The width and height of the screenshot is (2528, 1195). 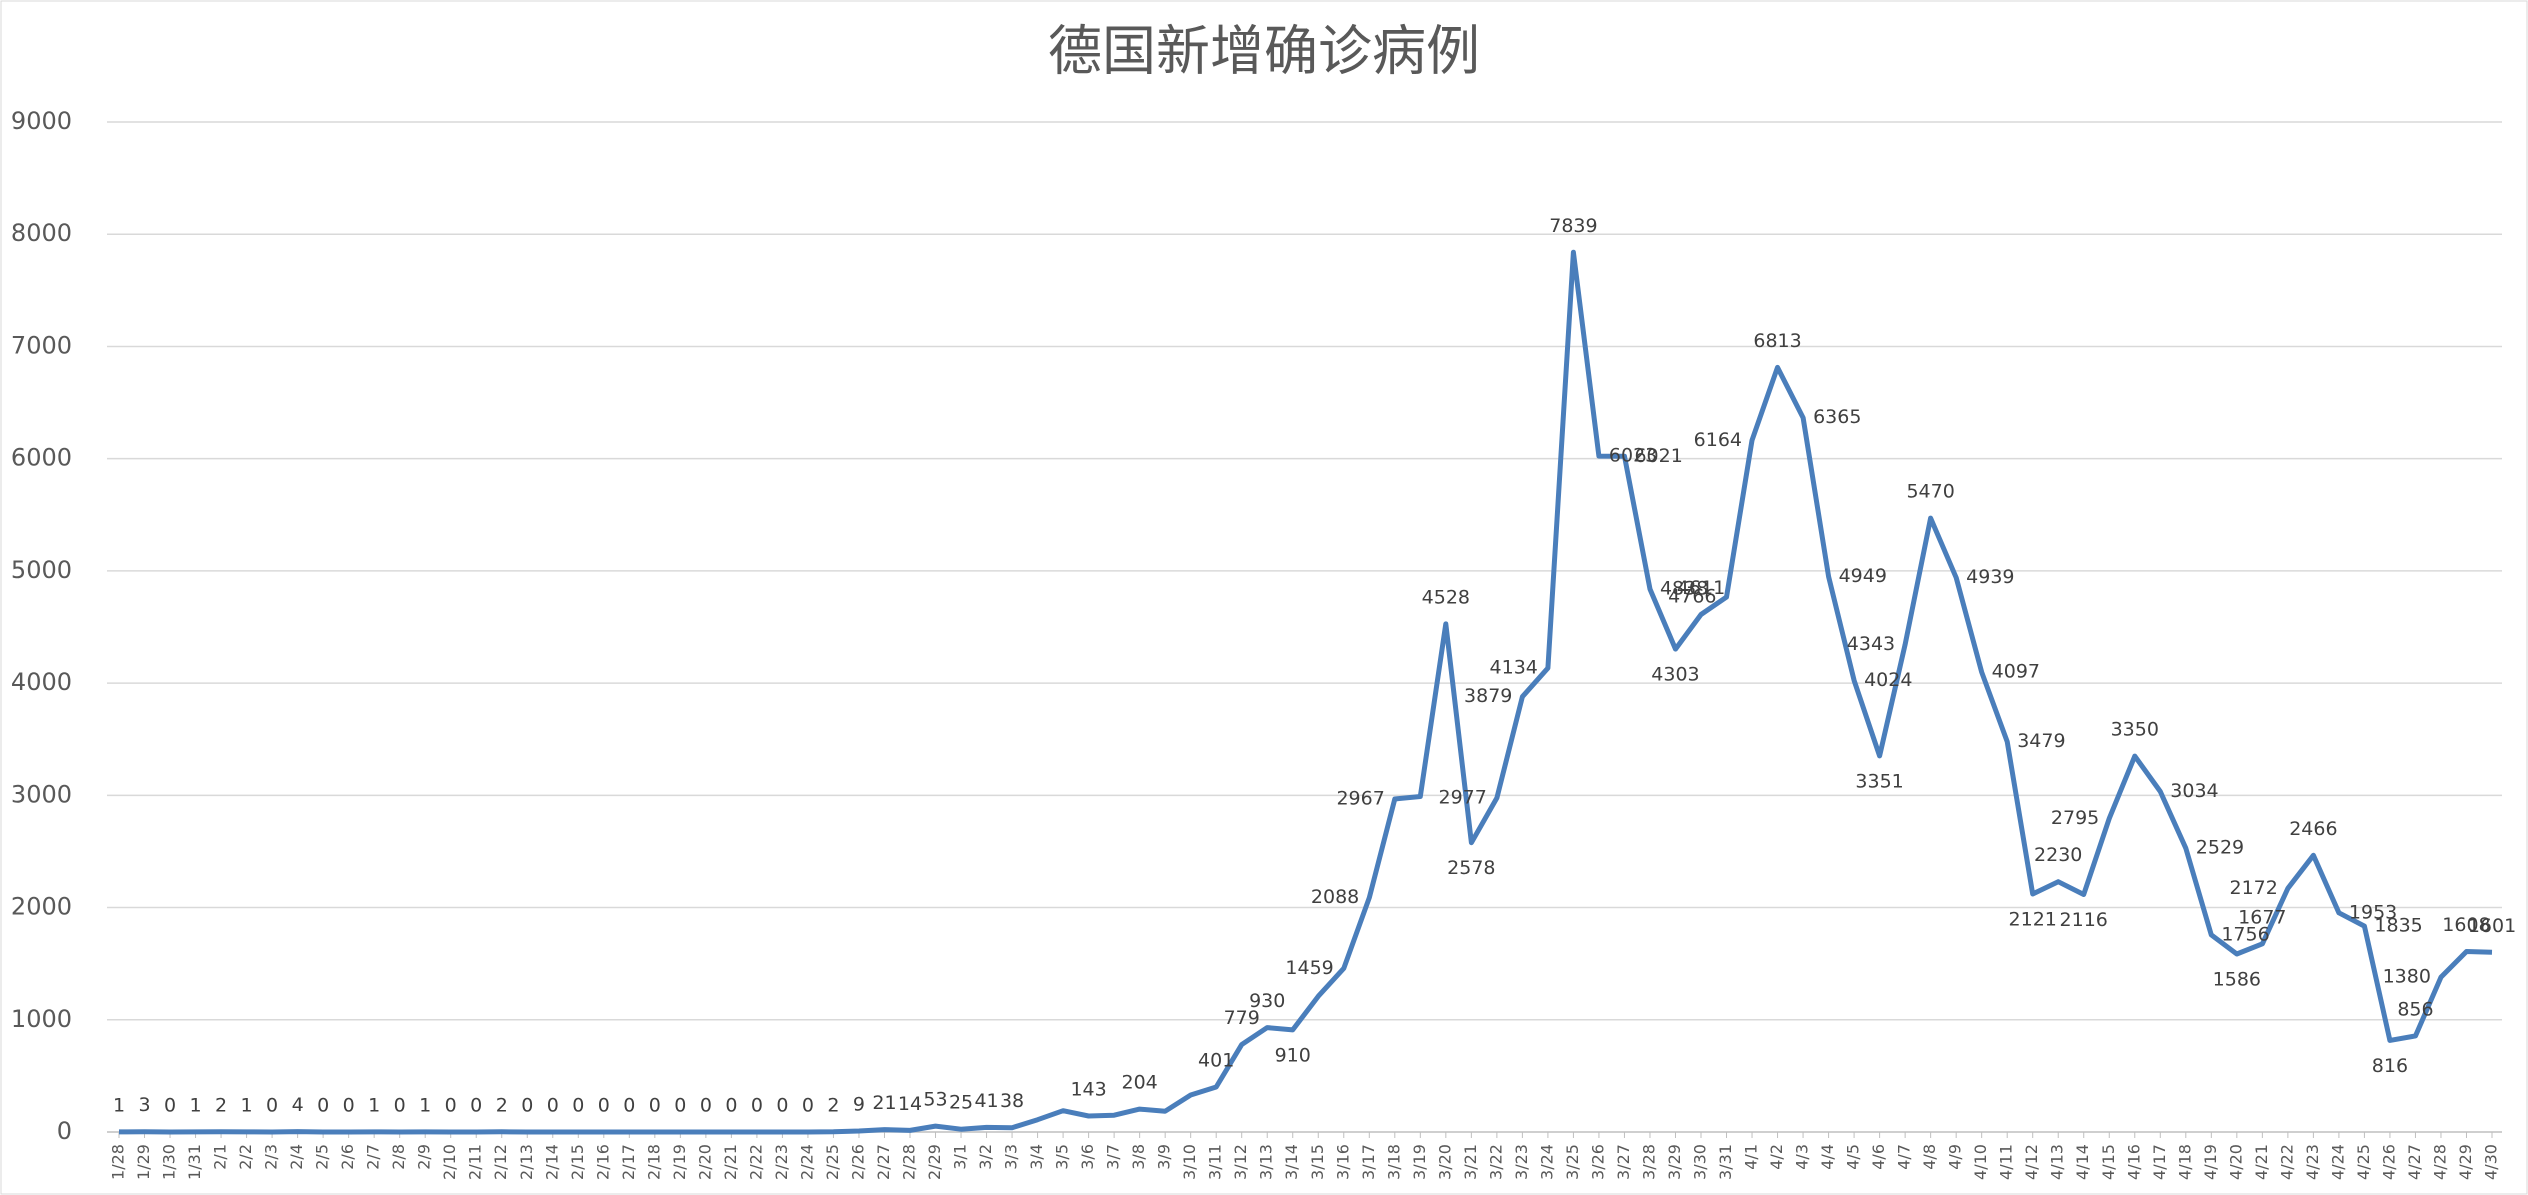 I want to click on x-tick-label: 2/29, so click(x=934, y=1162).